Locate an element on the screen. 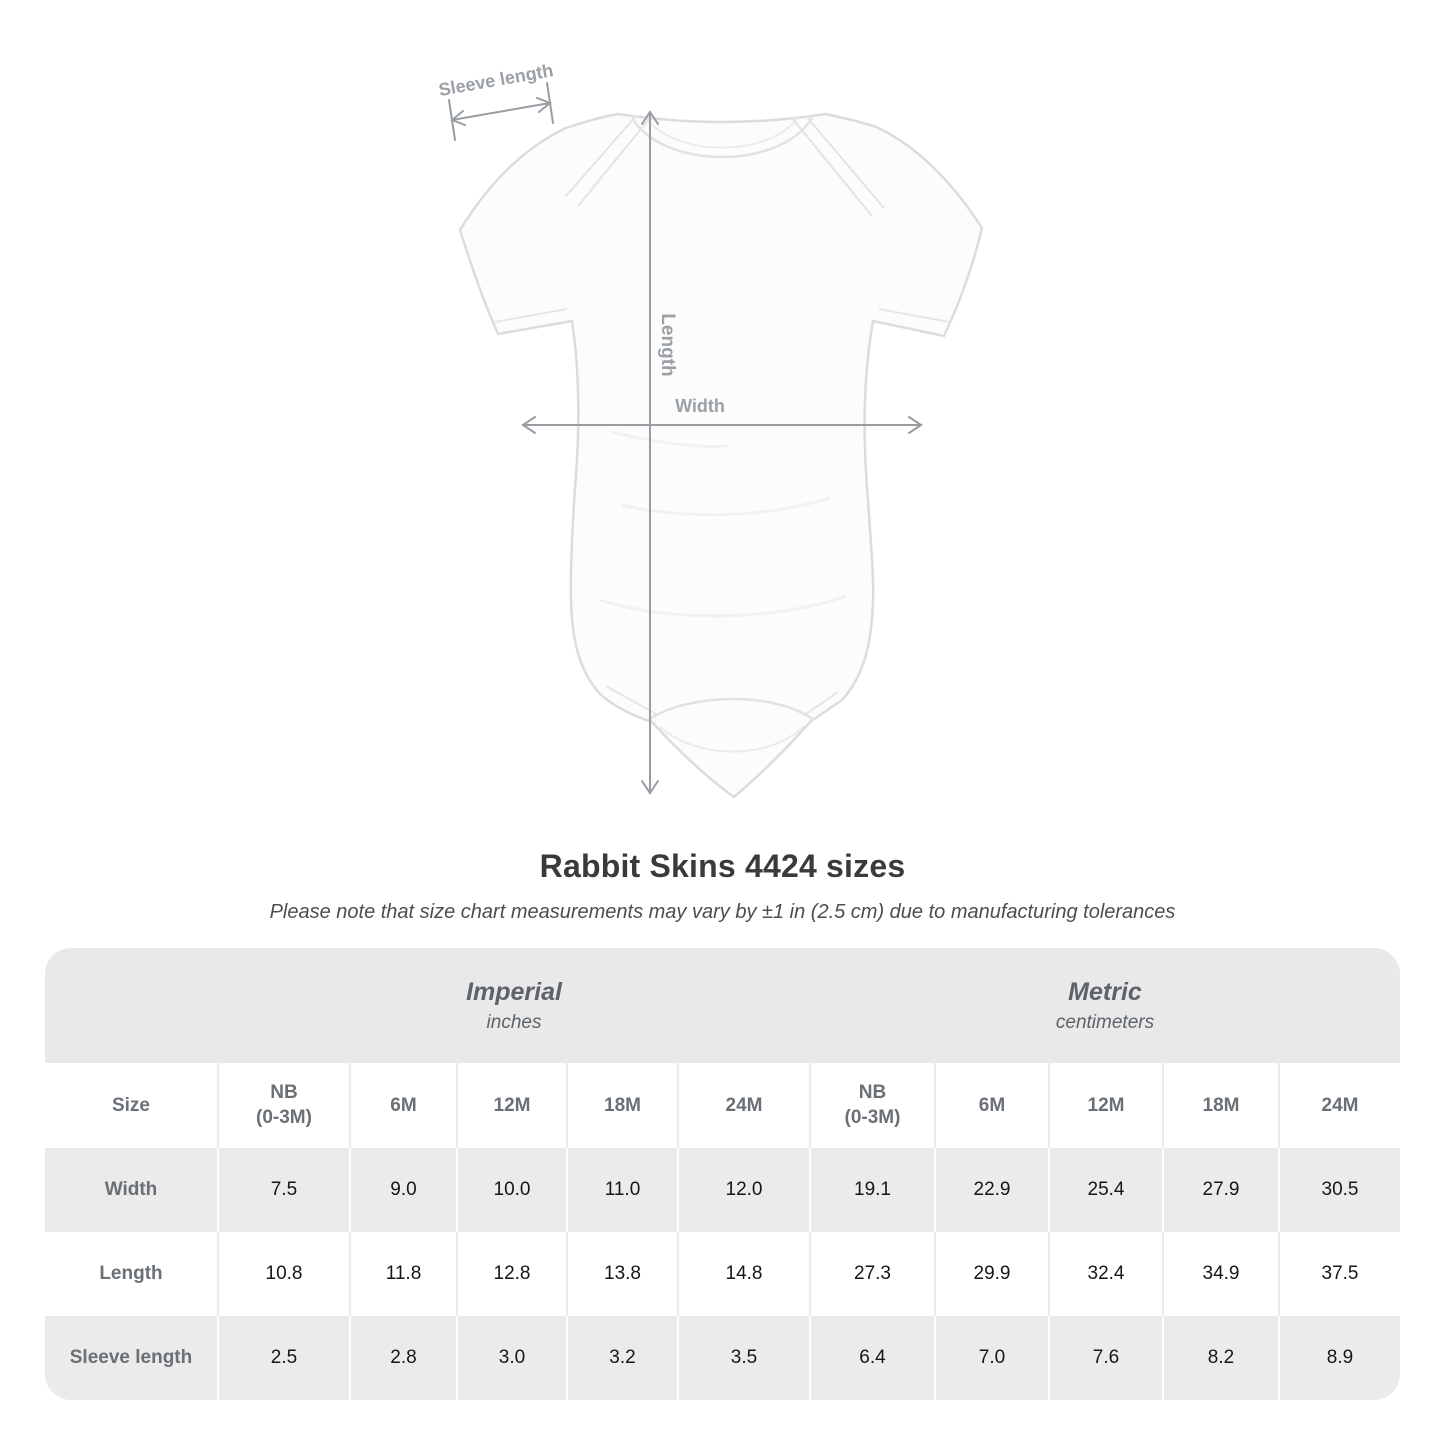  cell-value: 3.2 is located at coordinates (622, 1358).